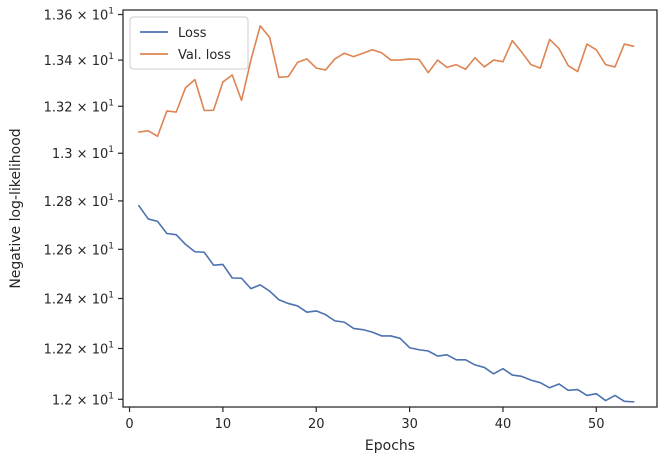 This screenshot has width=667, height=464. What do you see at coordinates (79, 298) in the screenshot?
I see `y-tick-label: 1.24 × 10¹` at bounding box center [79, 298].